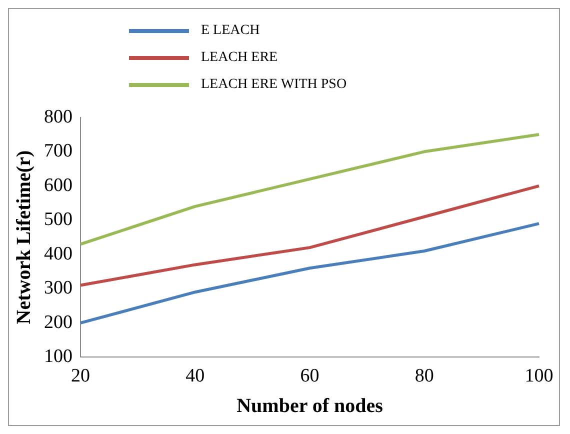 Image resolution: width=570 pixels, height=434 pixels. What do you see at coordinates (58, 151) in the screenshot?
I see `y-tick-label: 700` at bounding box center [58, 151].